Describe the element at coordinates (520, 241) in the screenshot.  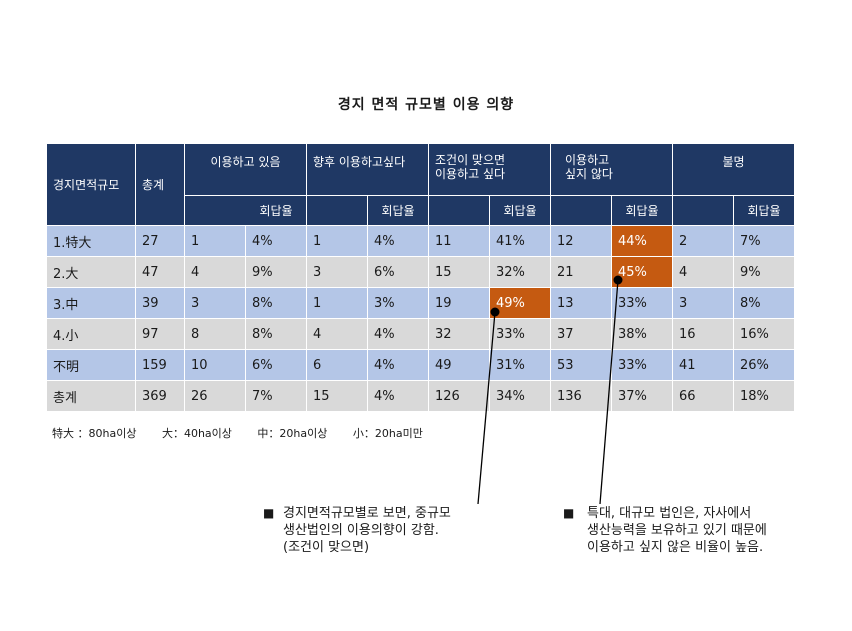
I see `table-cell: 41%` at that location.